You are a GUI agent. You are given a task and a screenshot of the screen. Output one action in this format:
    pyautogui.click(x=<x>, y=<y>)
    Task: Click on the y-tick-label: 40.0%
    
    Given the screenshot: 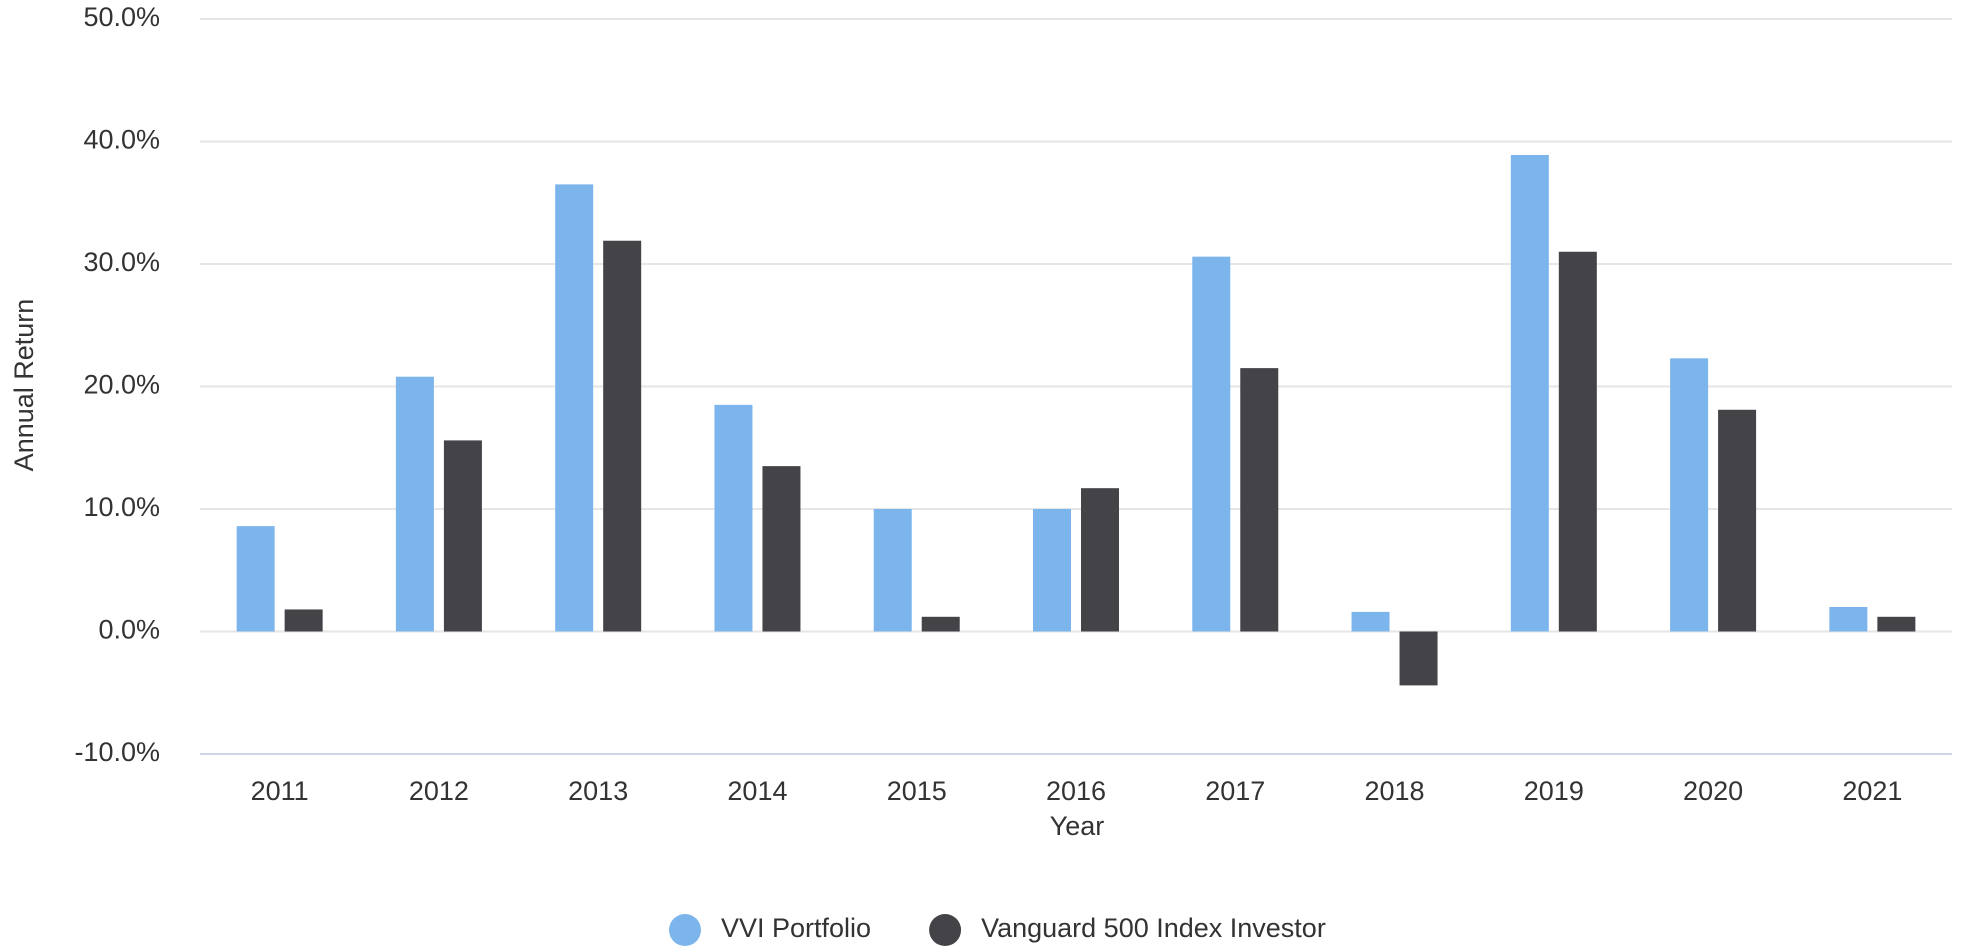 What is the action you would take?
    pyautogui.click(x=121, y=140)
    